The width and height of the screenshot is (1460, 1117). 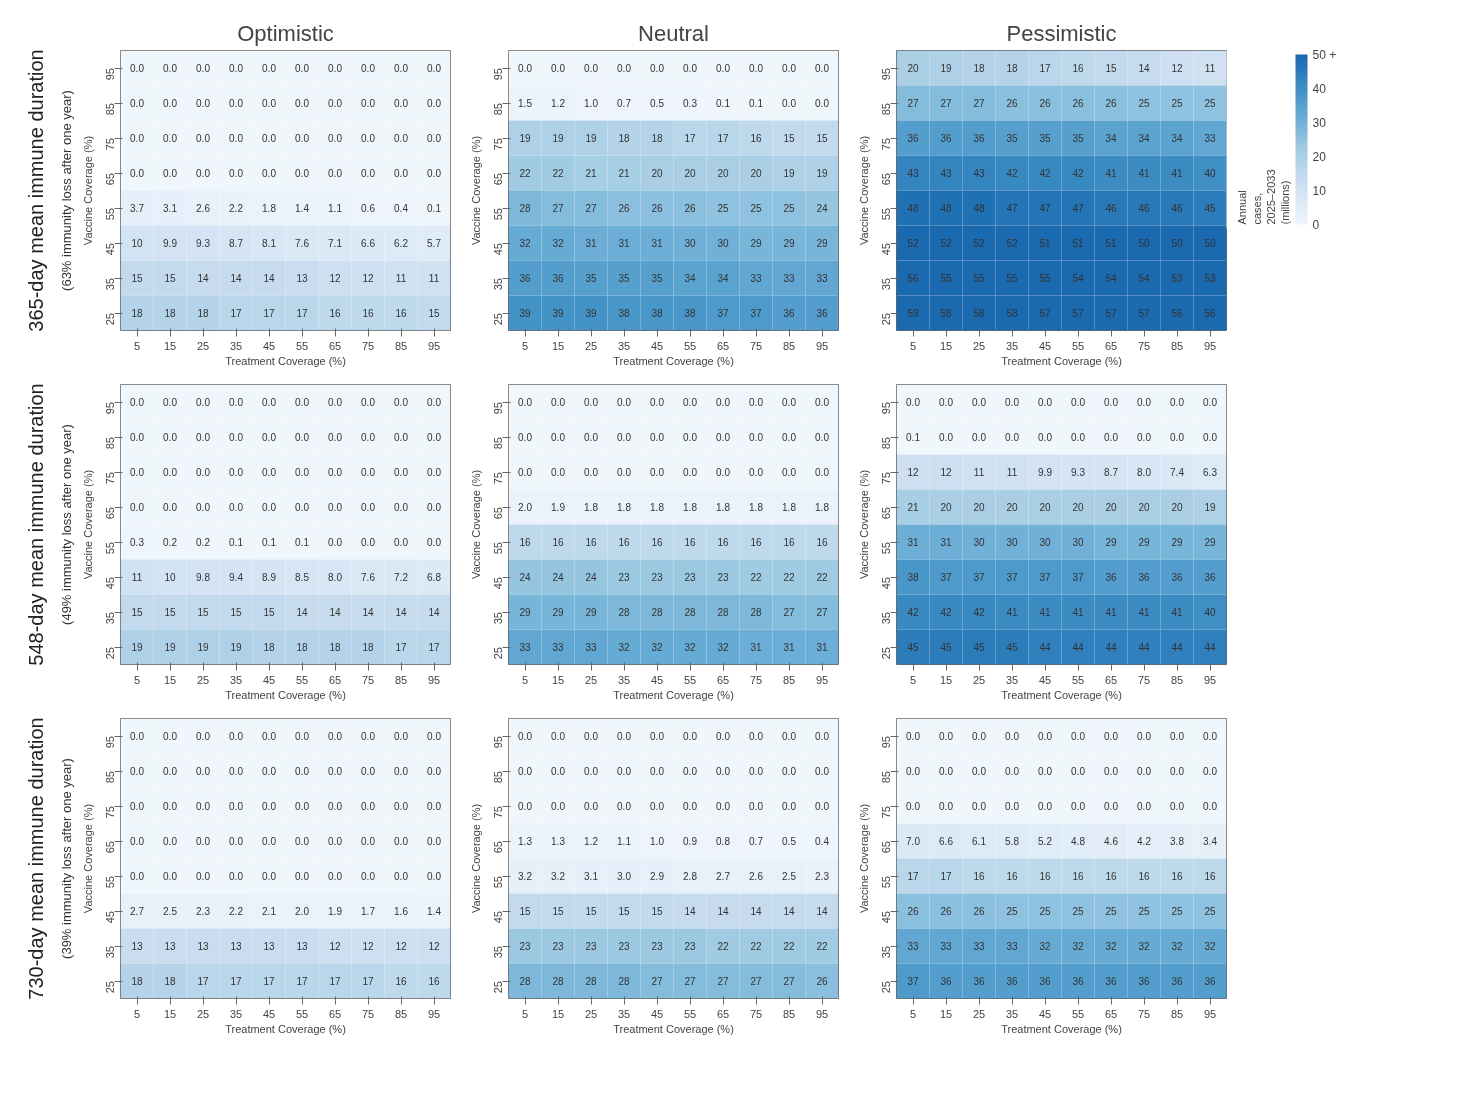 What do you see at coordinates (789, 647) in the screenshot?
I see `data-label: 31` at bounding box center [789, 647].